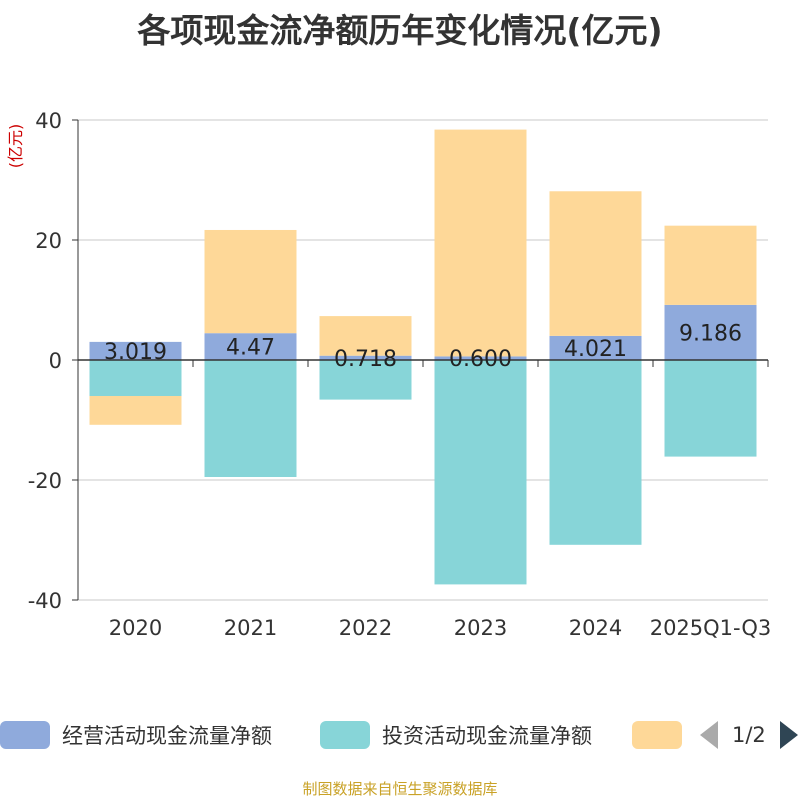 Image resolution: width=800 pixels, height=800 pixels. What do you see at coordinates (710, 265) in the screenshot?
I see `bar-s2-2025Q1-Q3` at bounding box center [710, 265].